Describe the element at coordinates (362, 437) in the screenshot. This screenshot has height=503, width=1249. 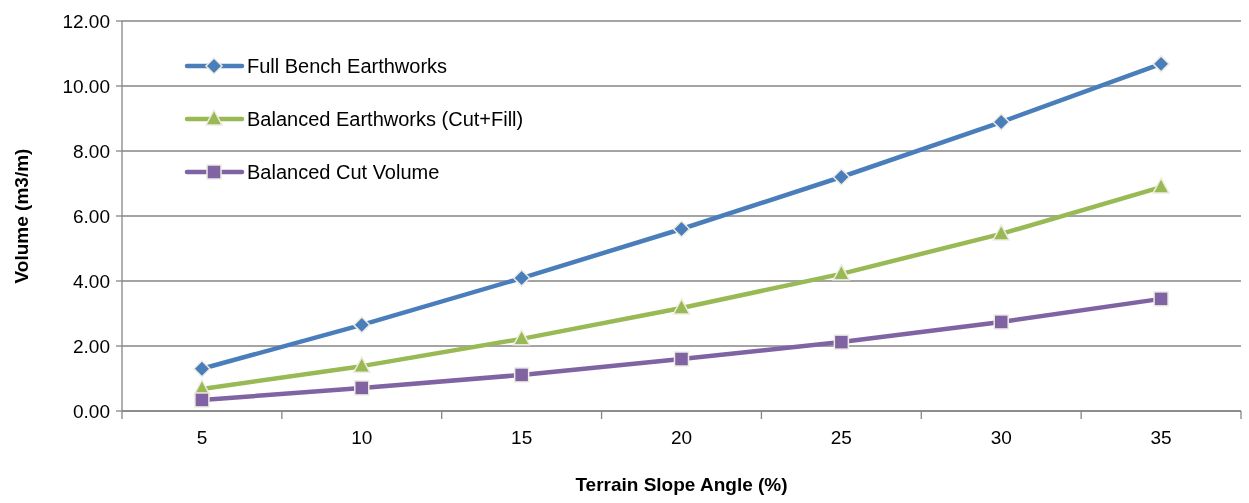
I see `x-tick-label: 10` at that location.